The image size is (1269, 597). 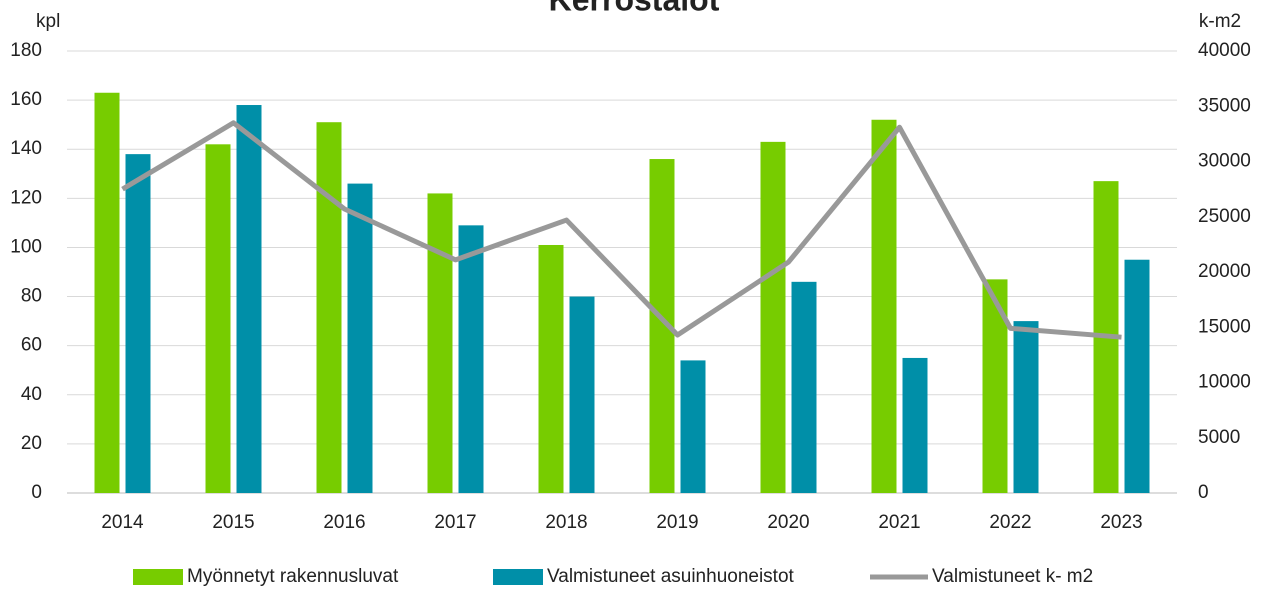 I want to click on y2-tick-label: 25000, so click(x=1224, y=216).